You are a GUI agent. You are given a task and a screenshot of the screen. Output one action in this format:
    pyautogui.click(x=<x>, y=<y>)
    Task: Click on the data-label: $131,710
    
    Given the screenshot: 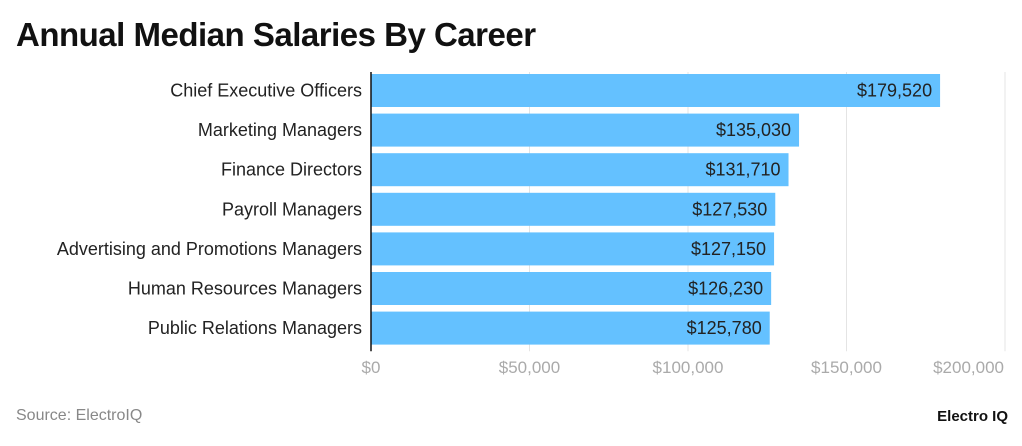 What is the action you would take?
    pyautogui.click(x=742, y=170)
    